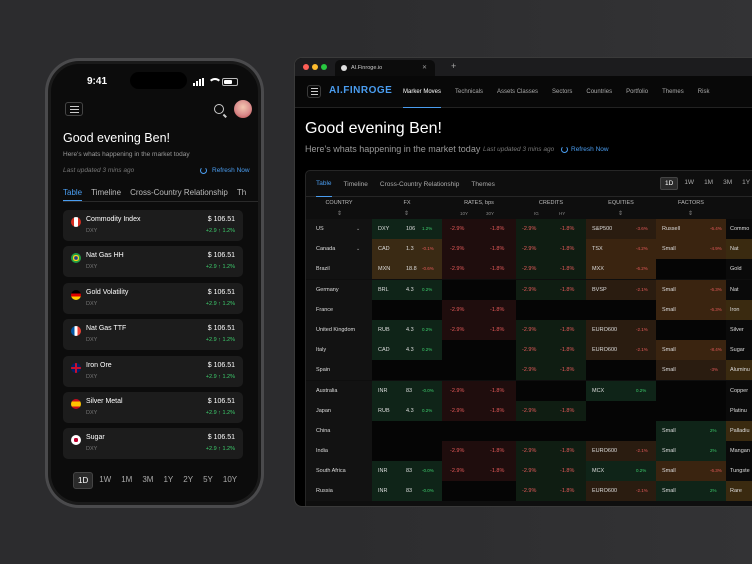 The width and height of the screenshot is (752, 564). I want to click on list-item: Sugar DXY $ 106.51 +2.9 ↑ 1.2%, so click(153, 444).